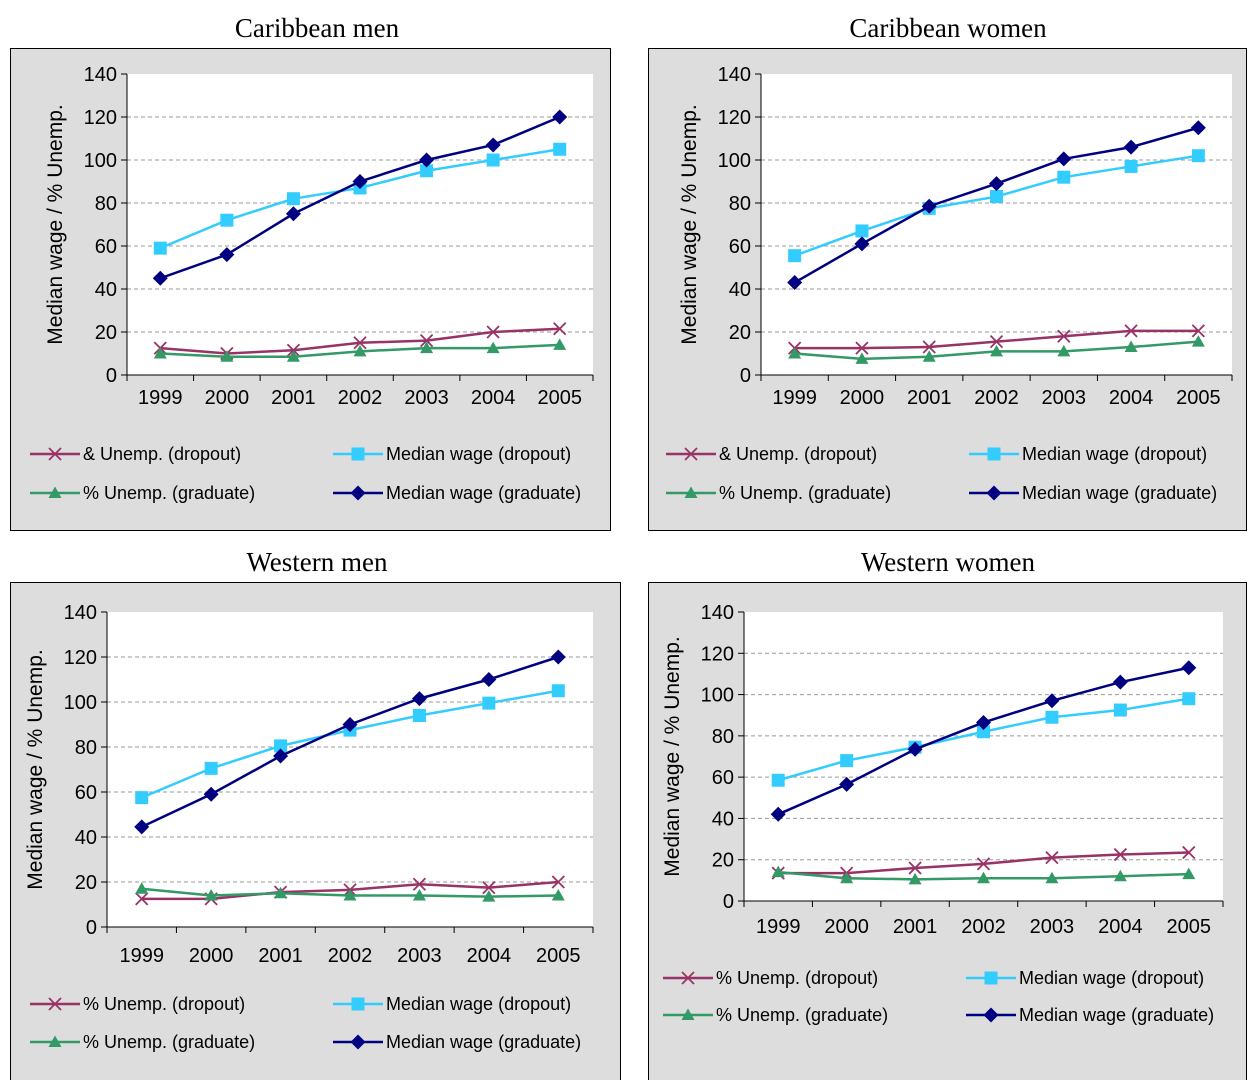 Image resolution: width=1248 pixels, height=1080 pixels. Describe the element at coordinates (86, 838) in the screenshot. I see `y-tick-label: 40` at that location.